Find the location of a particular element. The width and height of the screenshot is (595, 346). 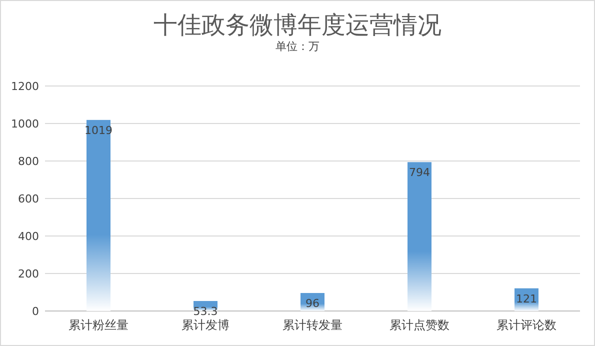

data-label: 53.3 is located at coordinates (205, 311).